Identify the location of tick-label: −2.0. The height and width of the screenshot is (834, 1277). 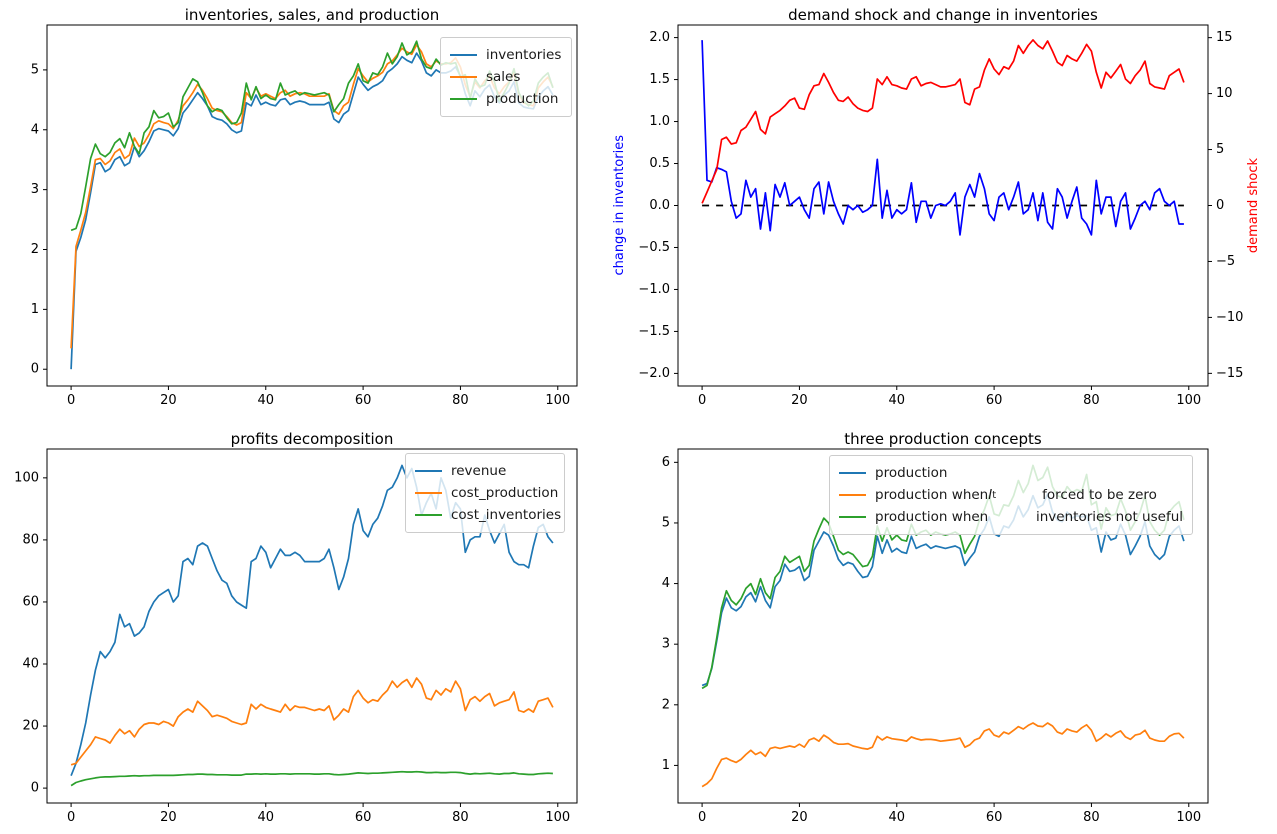
(654, 373).